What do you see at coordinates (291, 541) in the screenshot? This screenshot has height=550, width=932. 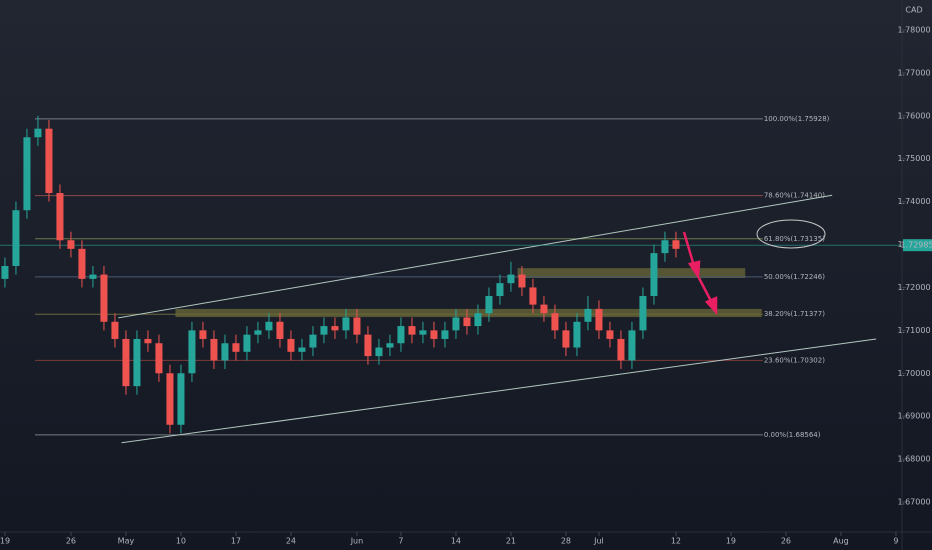 I see `x-tick-label: 24` at bounding box center [291, 541].